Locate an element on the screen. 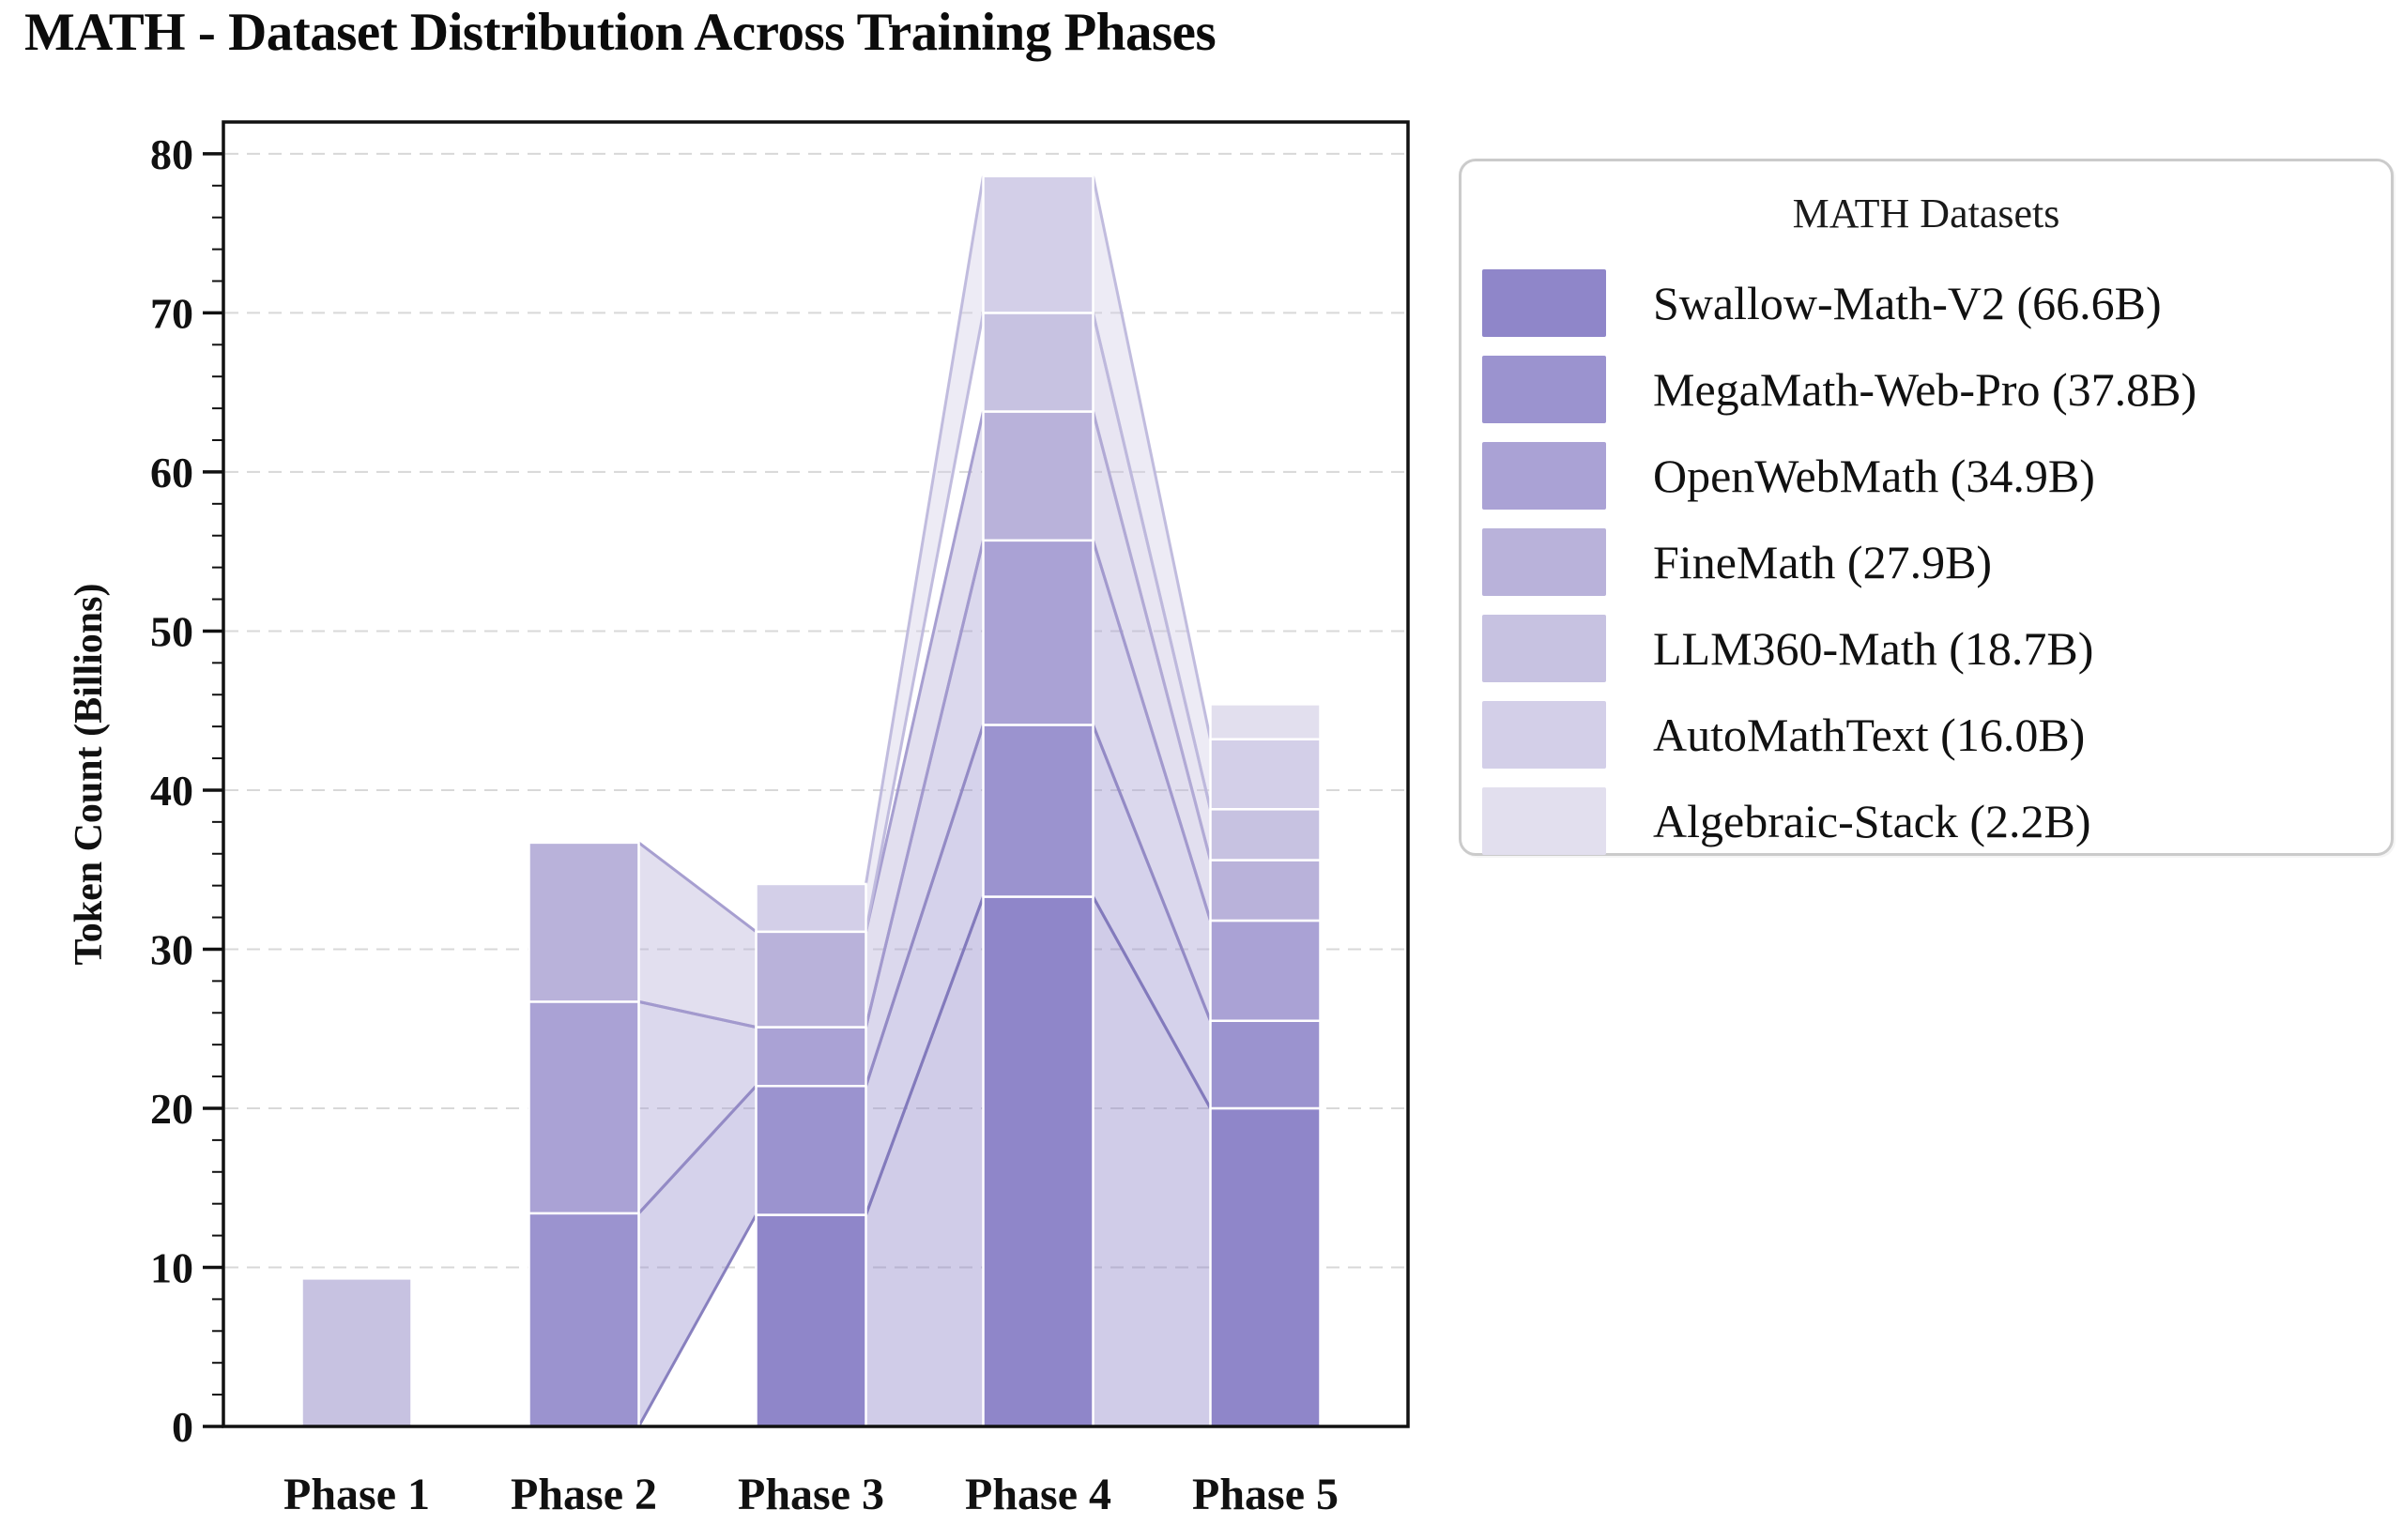 This screenshot has height=1540, width=2403. legend-label: Swallow-Math-V2 (66.6B) is located at coordinates (1908, 303).